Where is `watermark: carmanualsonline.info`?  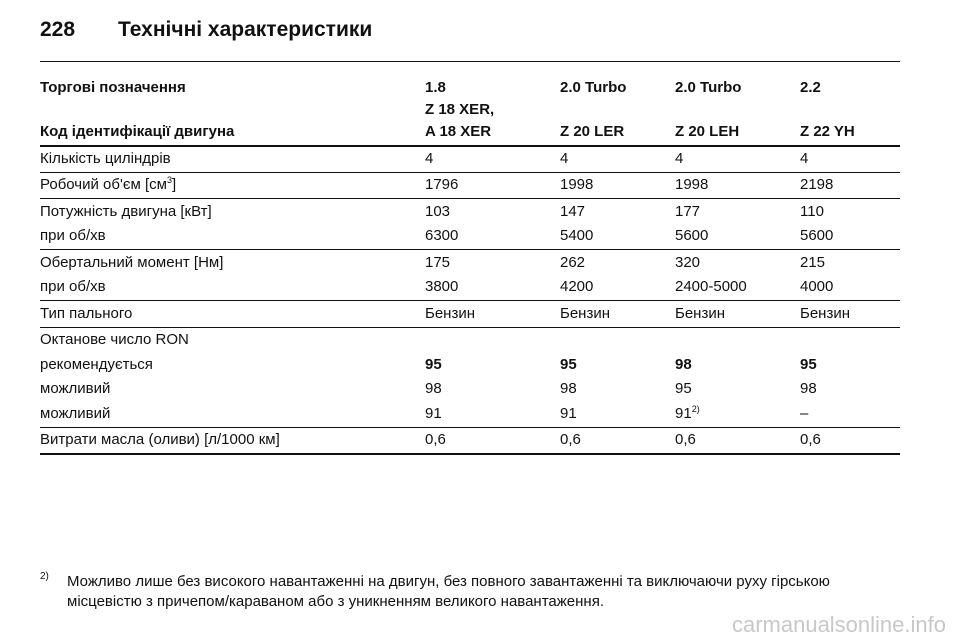 watermark: carmanualsonline.info is located at coordinates (838, 624).